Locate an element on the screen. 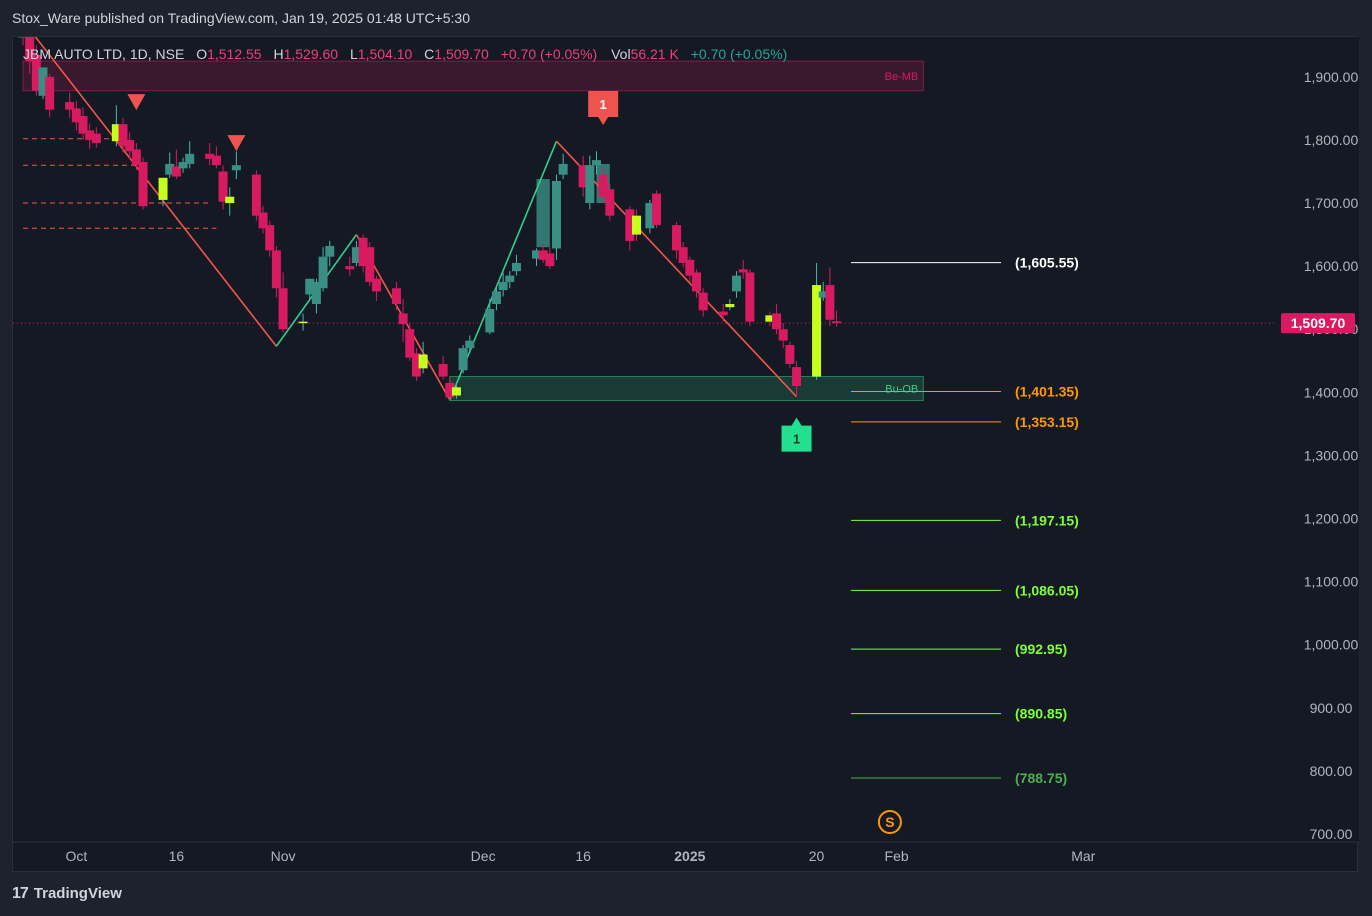 This screenshot has width=1372, height=916. legend-vol-value: 56.21 K is located at coordinates (655, 54).